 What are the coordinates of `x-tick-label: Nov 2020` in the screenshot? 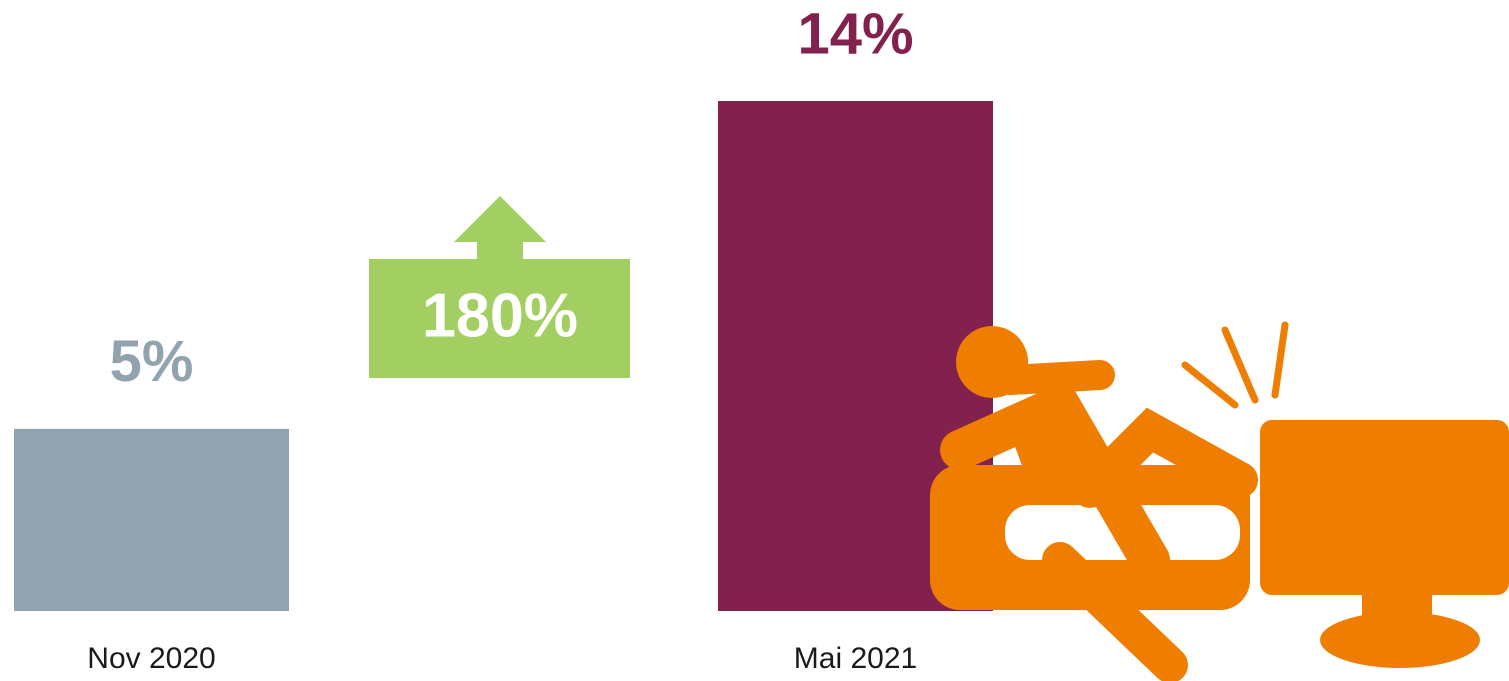 It's located at (151, 658).